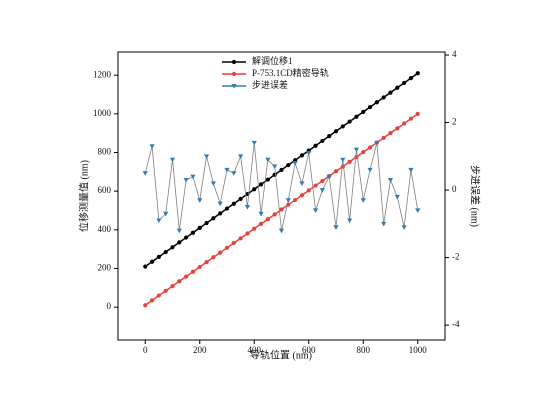  I want to click on y2-tick-label: 4, so click(454, 54).